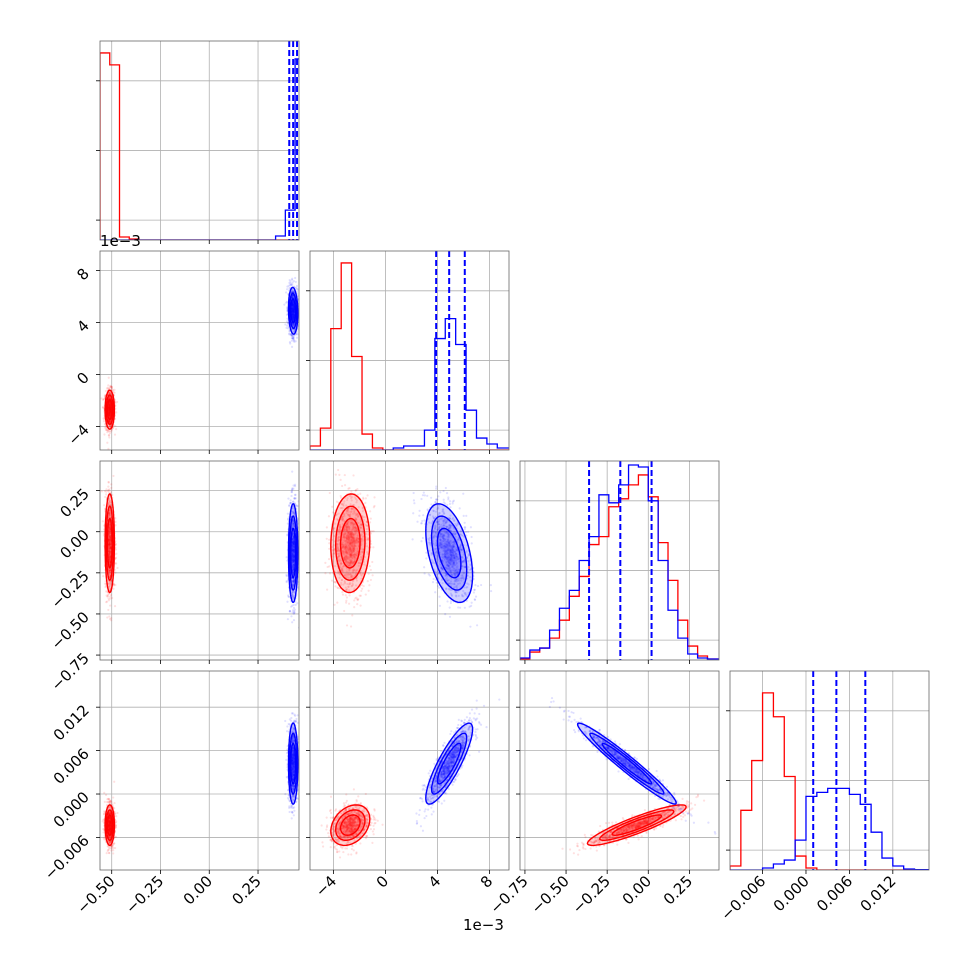 The image size is (970, 970). What do you see at coordinates (199, 140) in the screenshot?
I see `axes-frame` at bounding box center [199, 140].